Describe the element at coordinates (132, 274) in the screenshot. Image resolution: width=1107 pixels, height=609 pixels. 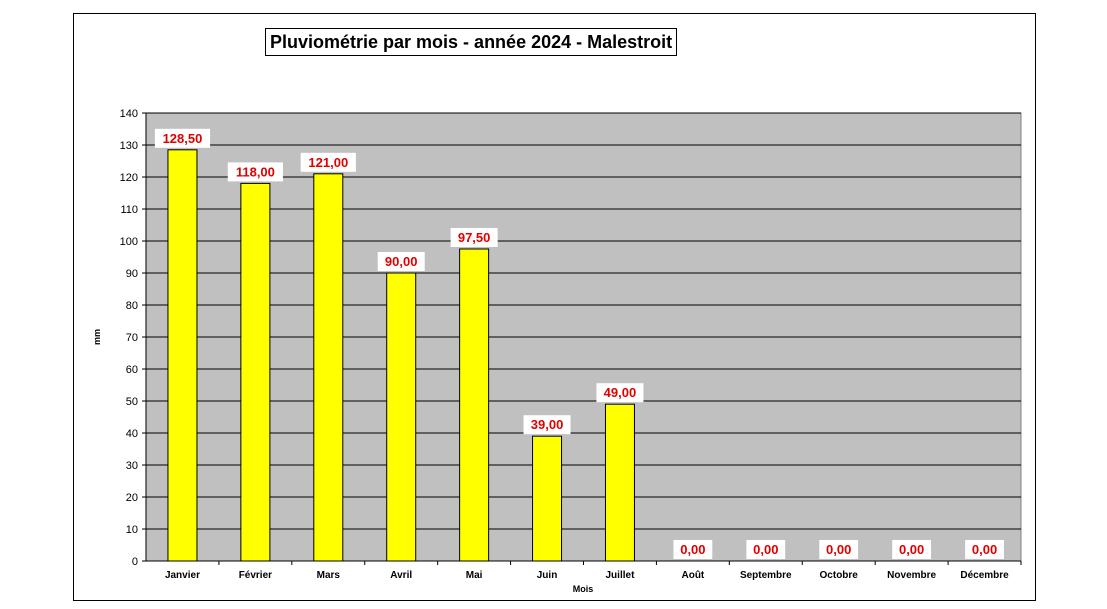
I see `y-tick-label: 90` at that location.